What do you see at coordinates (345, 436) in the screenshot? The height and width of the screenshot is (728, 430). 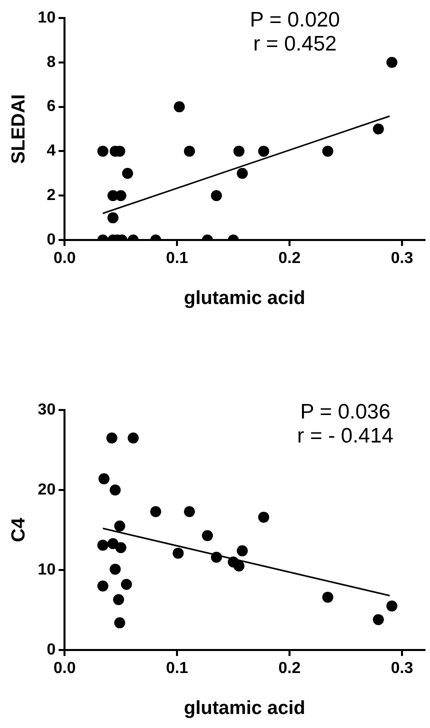 I see `annotation: r = - 0.414` at bounding box center [345, 436].